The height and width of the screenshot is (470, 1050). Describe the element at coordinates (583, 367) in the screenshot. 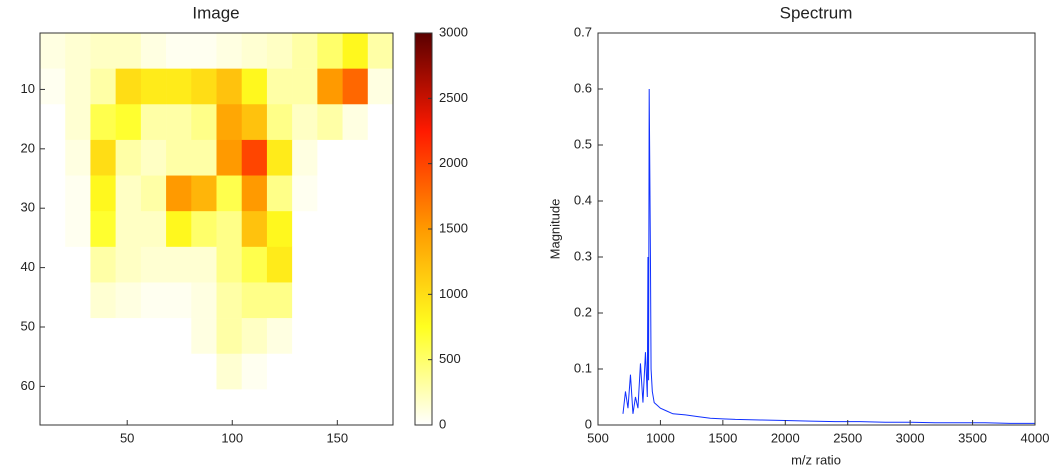

I see `y-tick-label: 0.1` at that location.